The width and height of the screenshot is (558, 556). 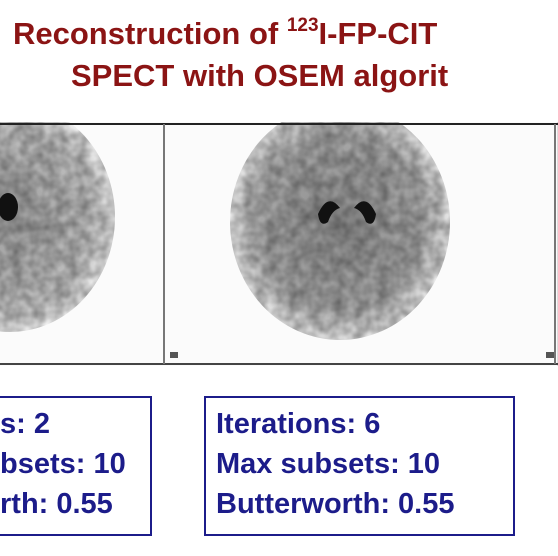 I want to click on title-superscript: 123, so click(x=302, y=25).